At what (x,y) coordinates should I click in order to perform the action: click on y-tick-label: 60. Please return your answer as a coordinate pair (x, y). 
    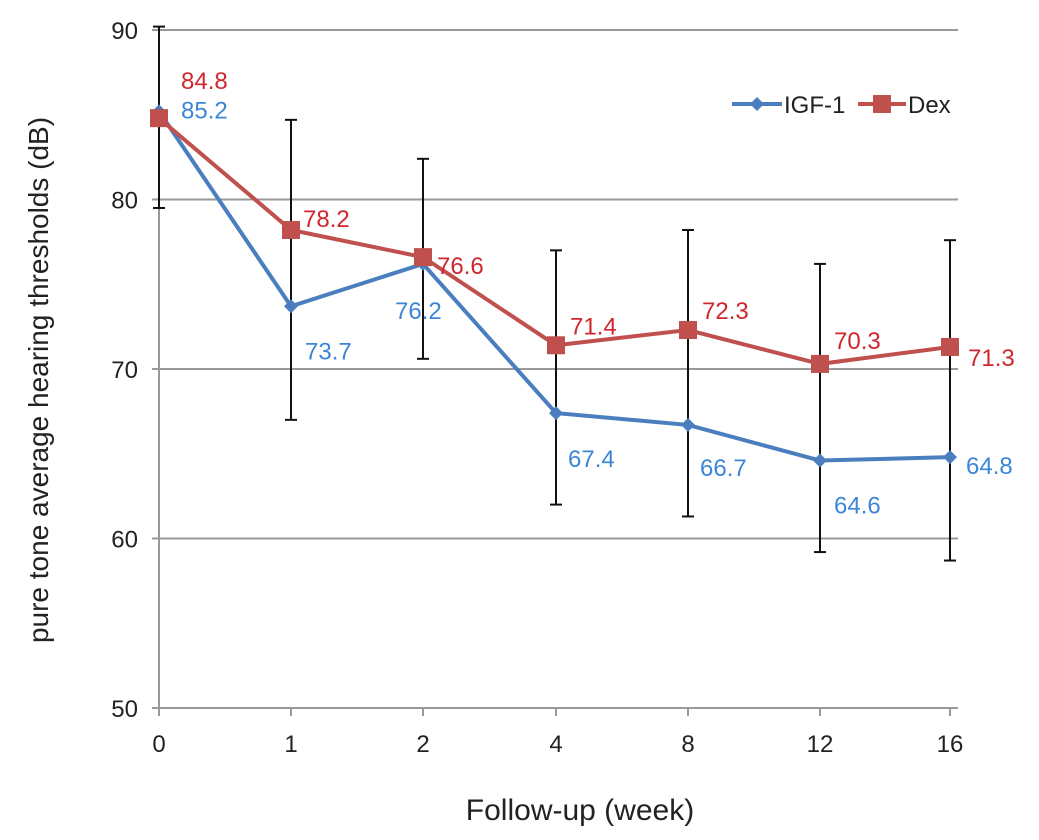
    Looking at the image, I should click on (124, 540).